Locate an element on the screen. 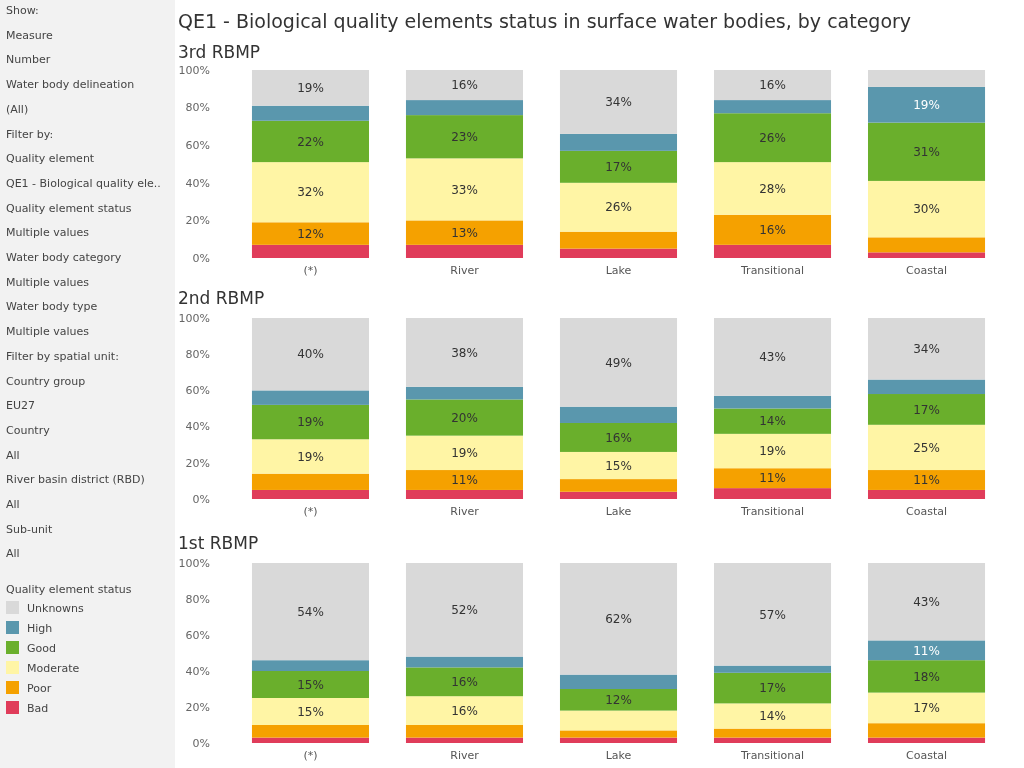 This screenshot has width=1024, height=768. text: Show: is located at coordinates (22, 10).